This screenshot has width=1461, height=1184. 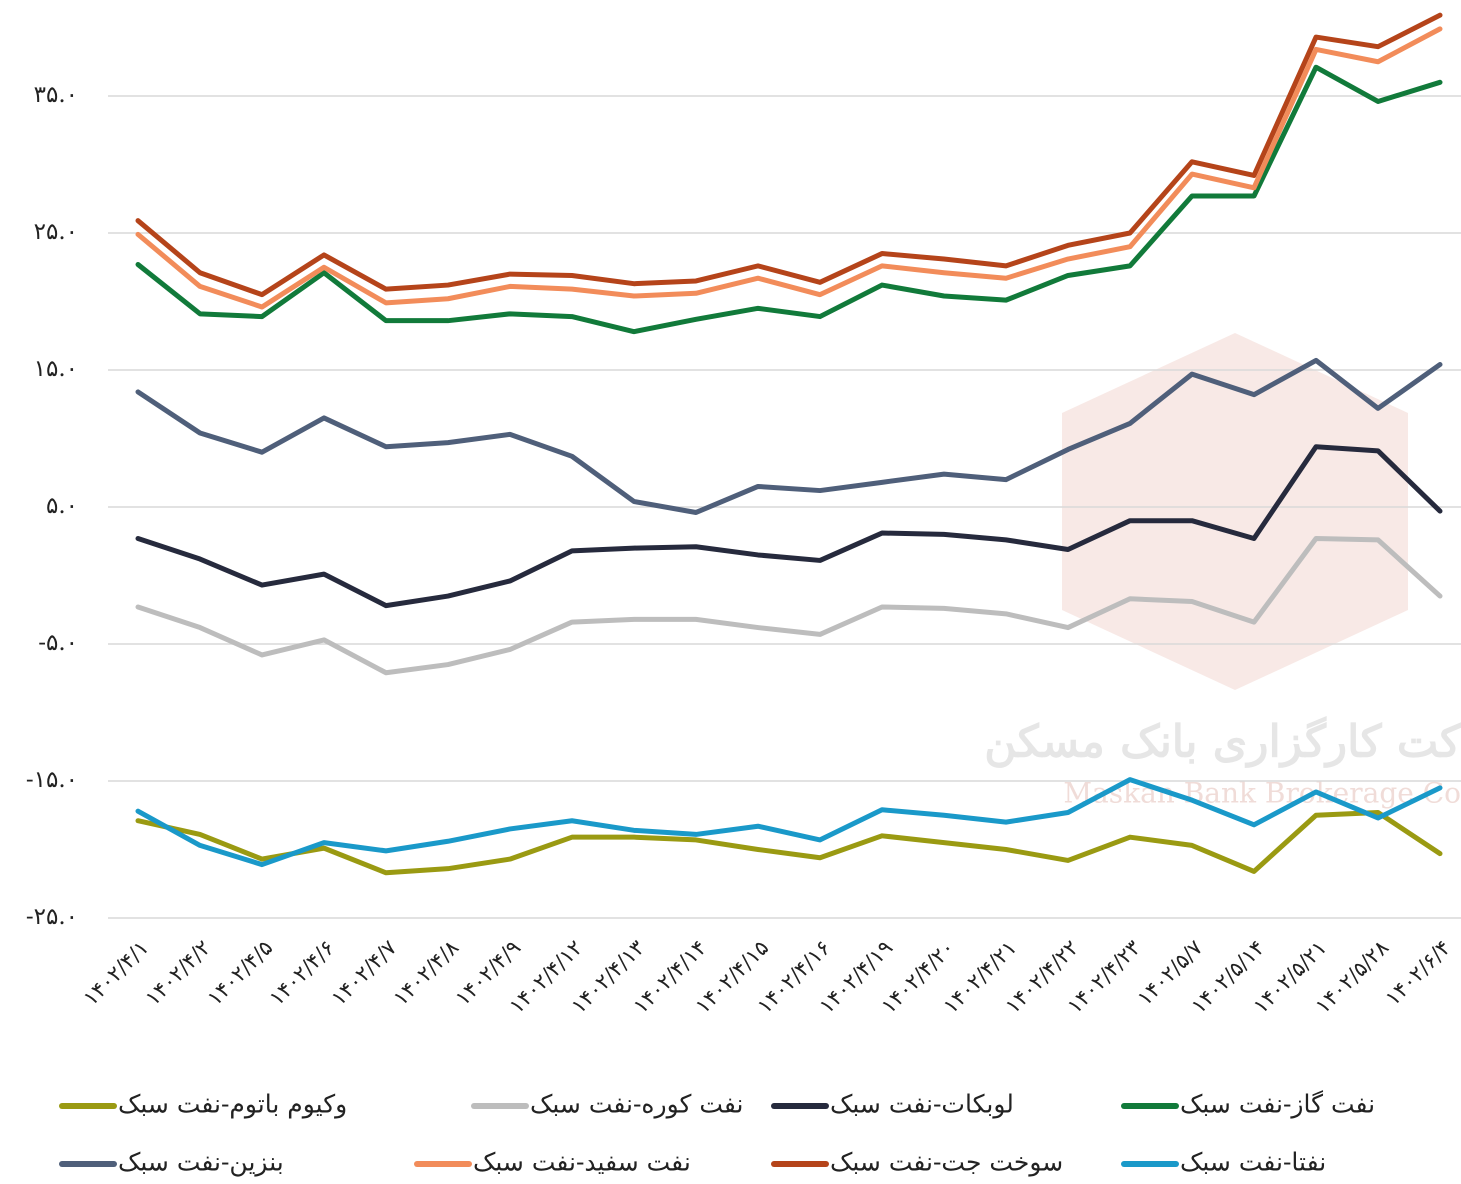 I want to click on legend-label: نفت گاز-نفت سبک, so click(x=1277, y=1105).